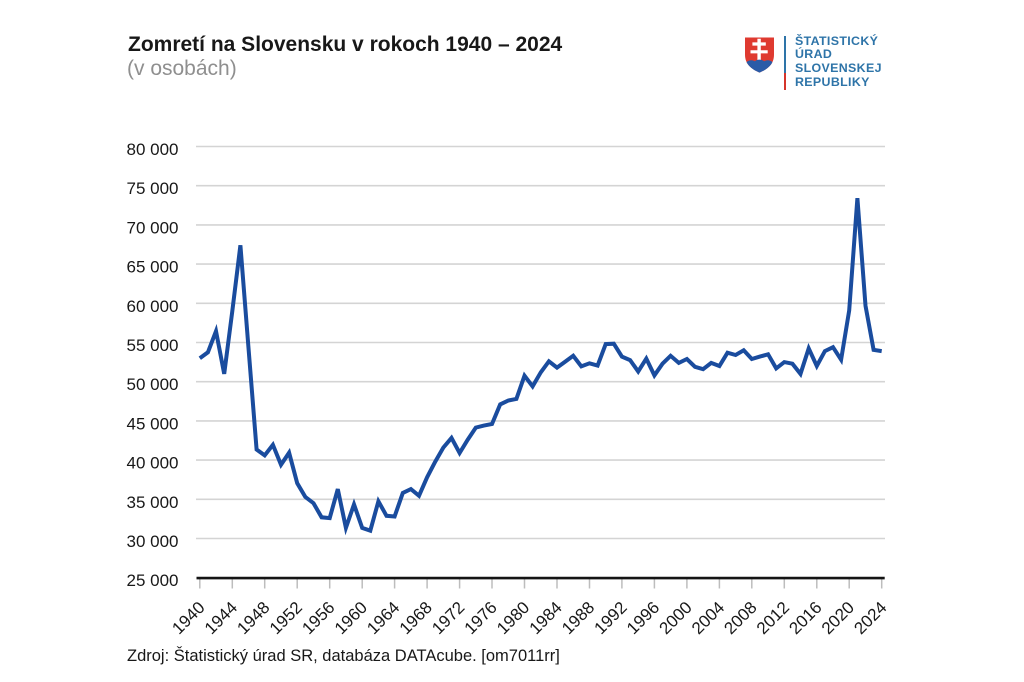 Image resolution: width=1024 pixels, height=682 pixels. Describe the element at coordinates (153, 541) in the screenshot. I see `svg-text: 30 000` at that location.